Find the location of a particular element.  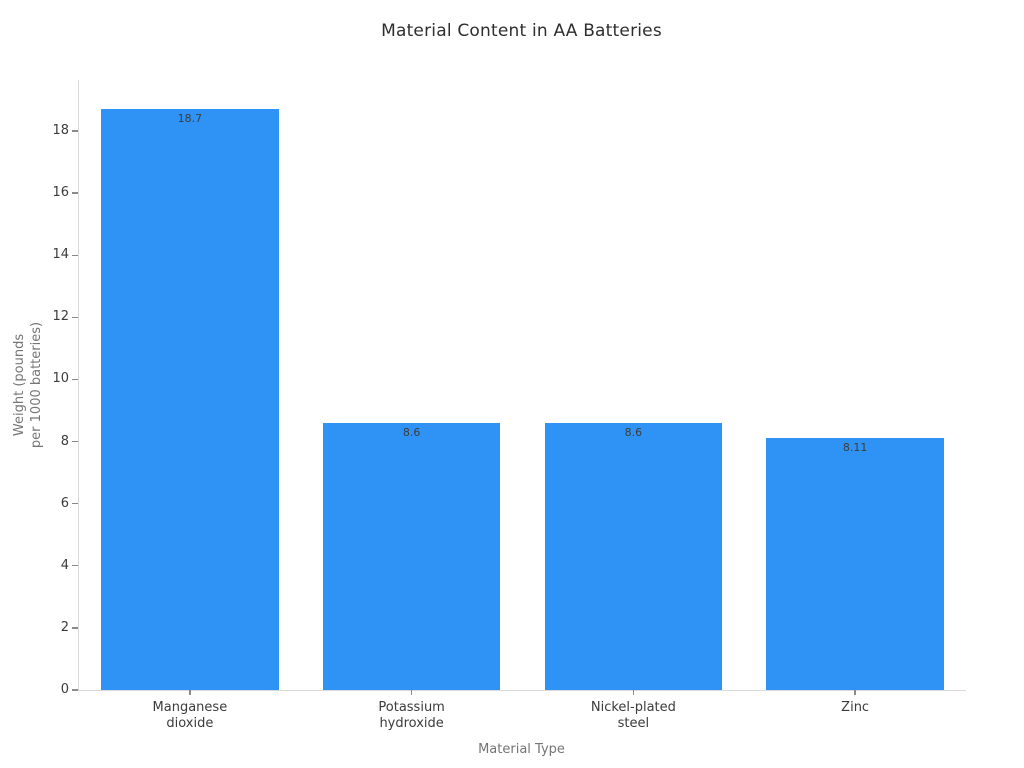

chart-title: Material Content in AA Batteries is located at coordinates (521, 31).